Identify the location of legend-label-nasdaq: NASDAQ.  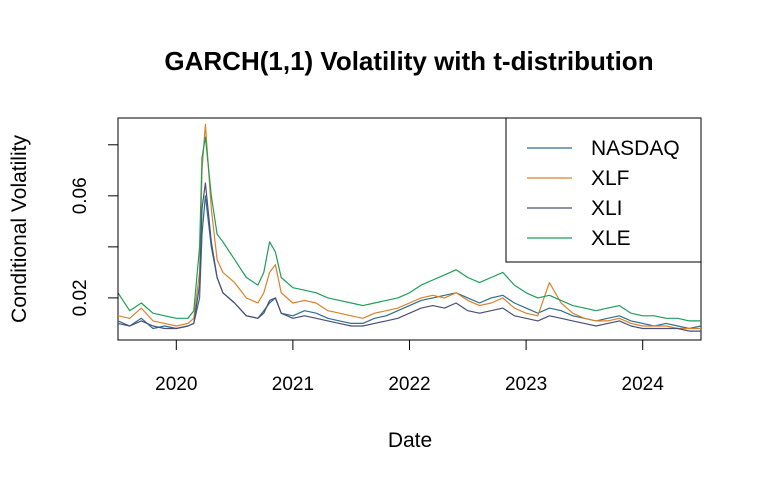
(635, 148).